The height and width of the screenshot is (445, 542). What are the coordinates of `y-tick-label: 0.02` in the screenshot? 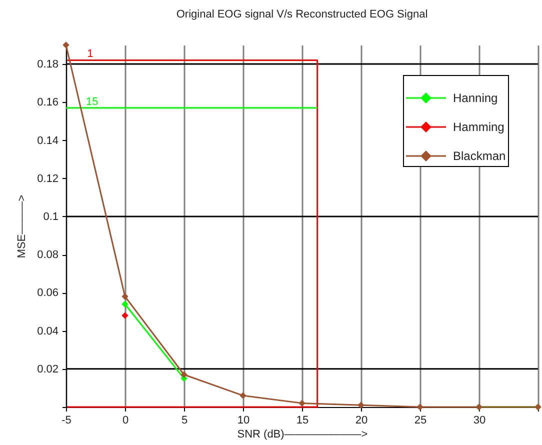 It's located at (47, 369).